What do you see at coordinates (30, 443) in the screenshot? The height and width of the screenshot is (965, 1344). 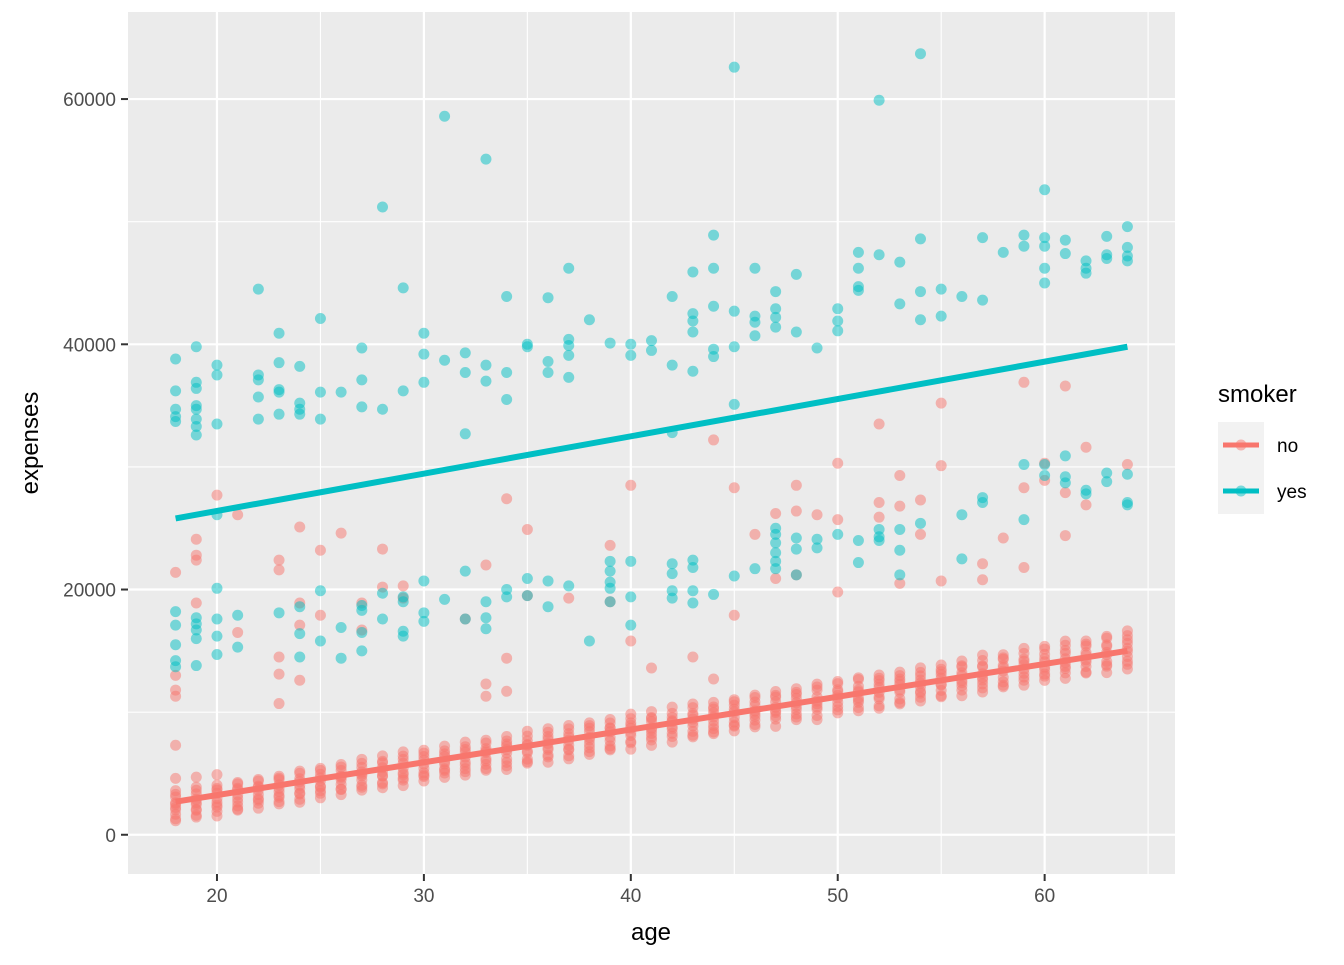 I see `y-axis-title: expenses` at bounding box center [30, 443].